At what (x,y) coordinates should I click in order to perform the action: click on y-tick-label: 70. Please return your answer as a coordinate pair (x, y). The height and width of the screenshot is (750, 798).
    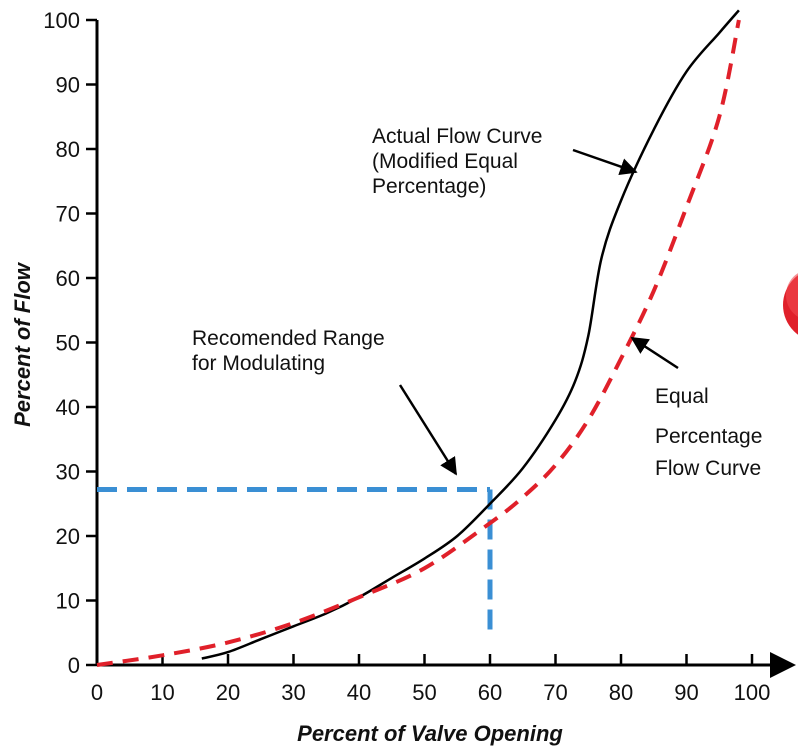
    Looking at the image, I should click on (68, 214).